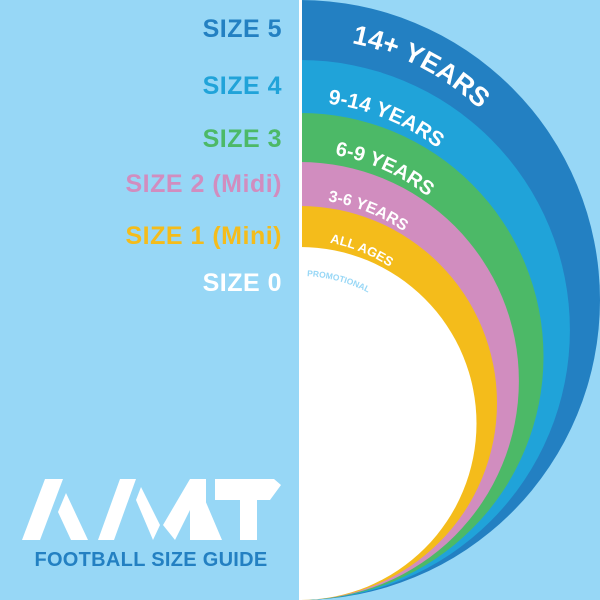 This screenshot has height=600, width=600. What do you see at coordinates (151, 509) in the screenshot?
I see `amt-logo` at bounding box center [151, 509].